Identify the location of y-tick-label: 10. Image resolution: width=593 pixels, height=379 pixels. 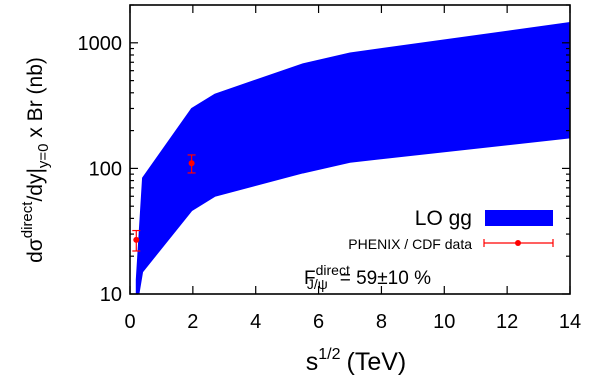
(111, 295).